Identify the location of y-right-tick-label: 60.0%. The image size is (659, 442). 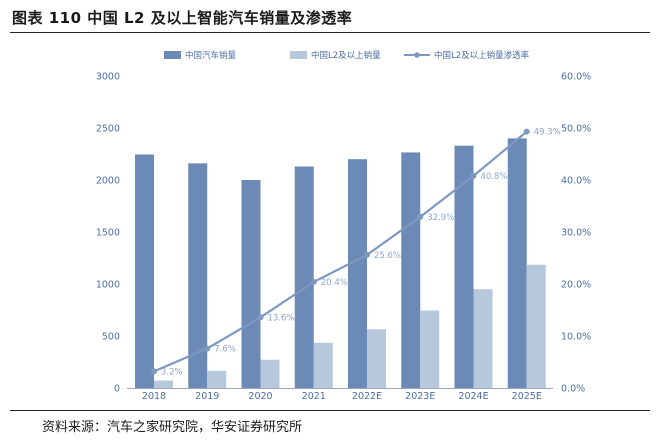
(576, 77).